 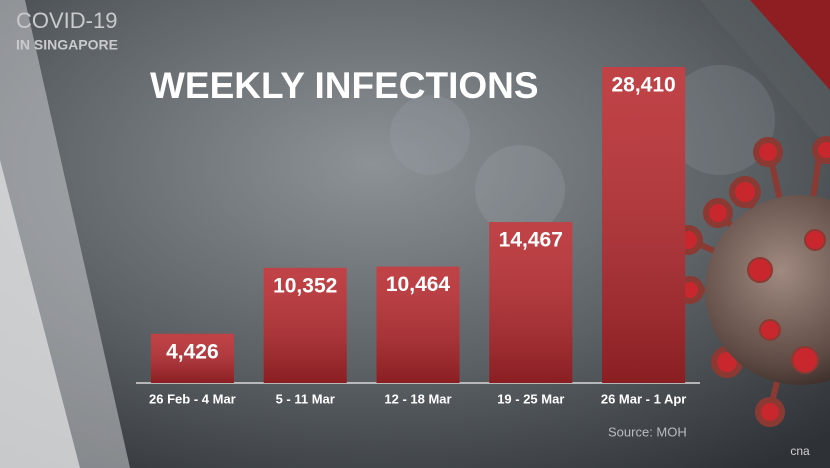 What do you see at coordinates (418, 284) in the screenshot?
I see `value-label: 10,464` at bounding box center [418, 284].